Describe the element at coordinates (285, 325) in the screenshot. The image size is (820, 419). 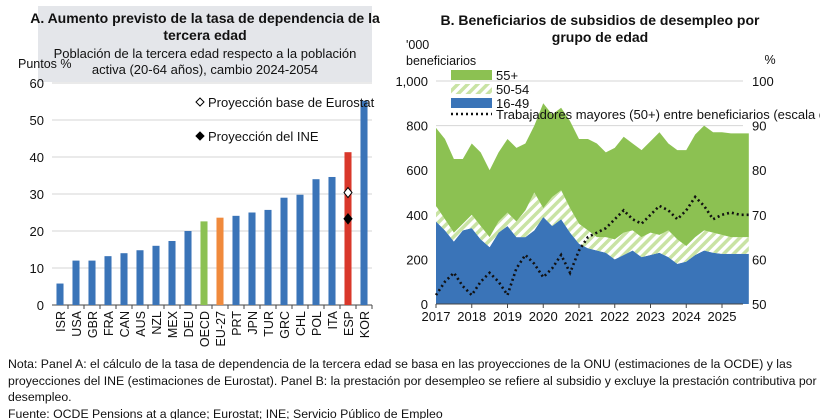
I see `x-tick-label: GRC` at that location.